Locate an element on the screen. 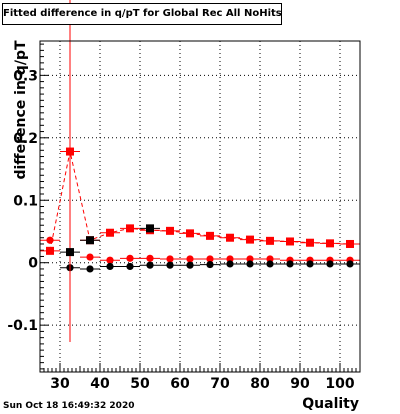 The width and height of the screenshot is (400, 414). x-tick-label: 70 is located at coordinates (220, 384).